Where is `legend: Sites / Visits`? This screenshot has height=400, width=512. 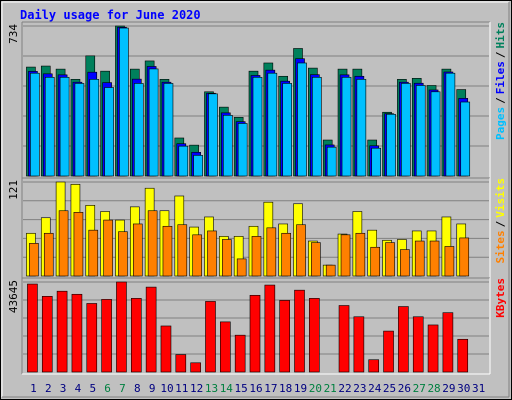
legend: Sites / Visits is located at coordinates (500, 221).